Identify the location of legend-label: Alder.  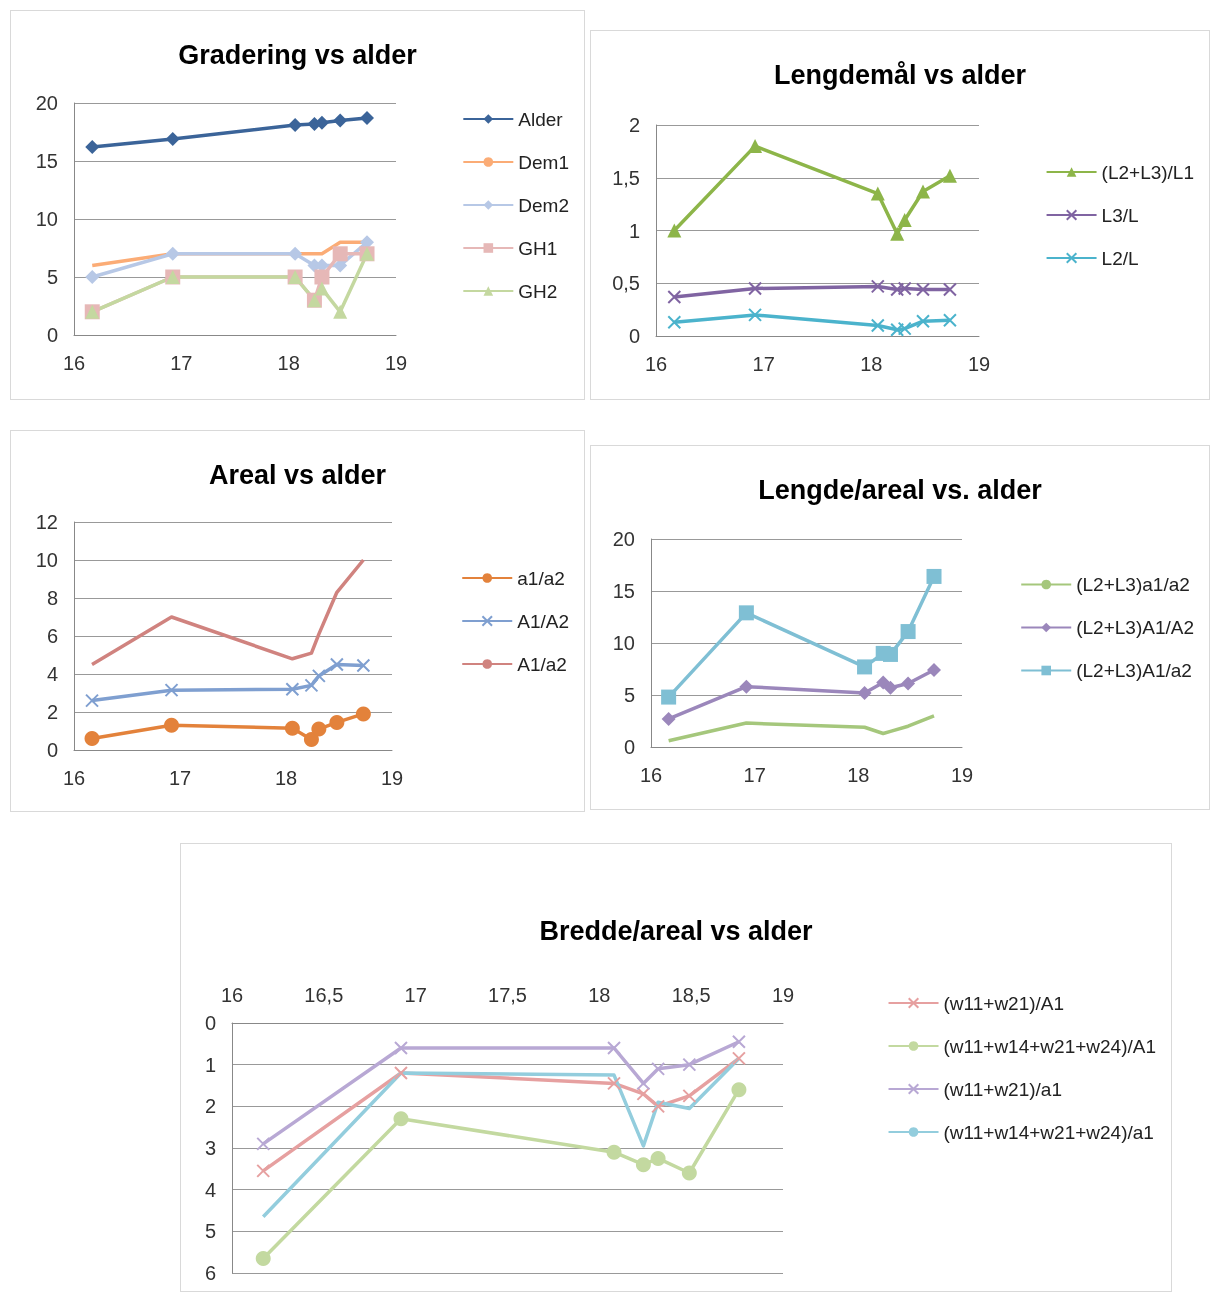
(541, 119).